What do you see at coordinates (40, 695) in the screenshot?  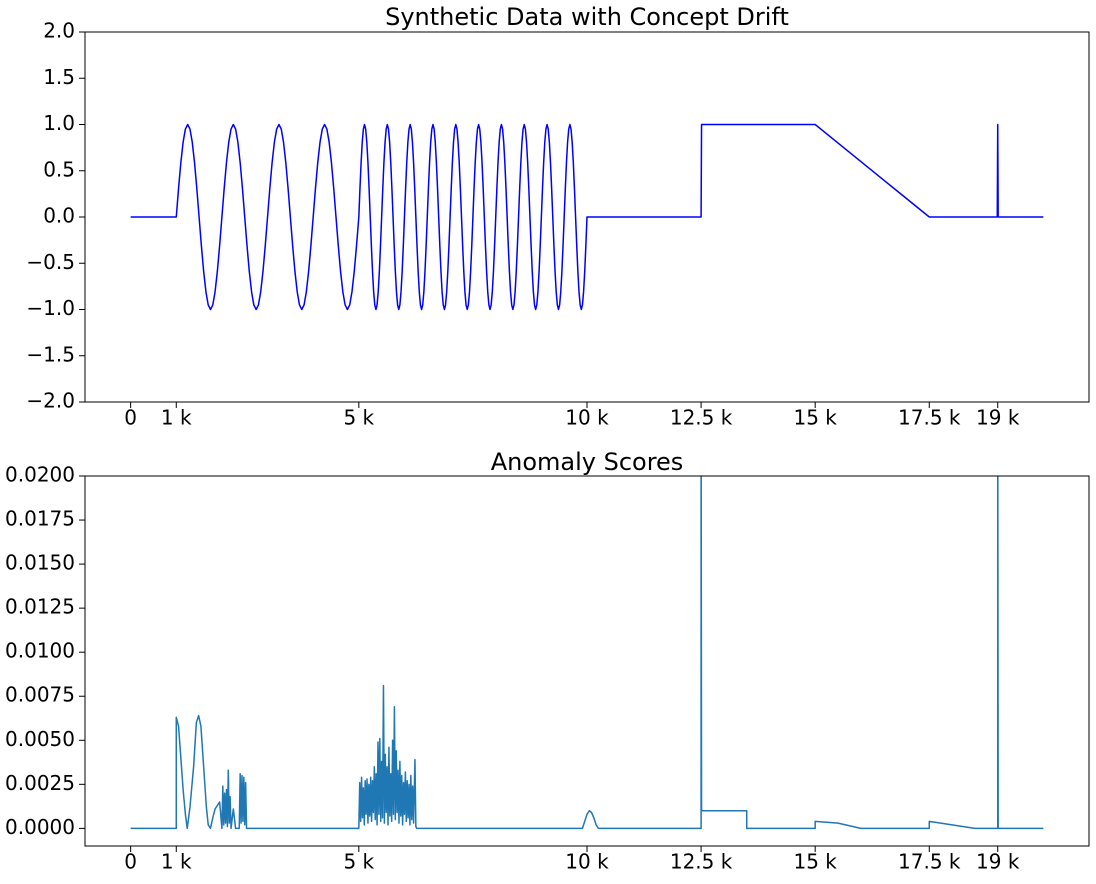 I see `y-tick-label: 0.0075` at bounding box center [40, 695].